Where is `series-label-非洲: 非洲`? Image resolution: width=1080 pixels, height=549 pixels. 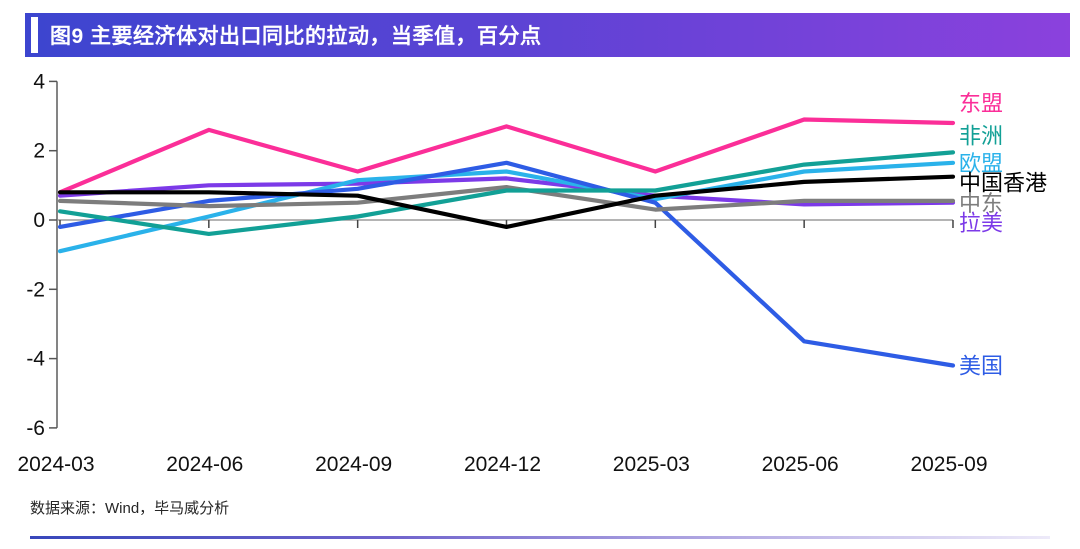 series-label-非洲: 非洲 is located at coordinates (981, 135).